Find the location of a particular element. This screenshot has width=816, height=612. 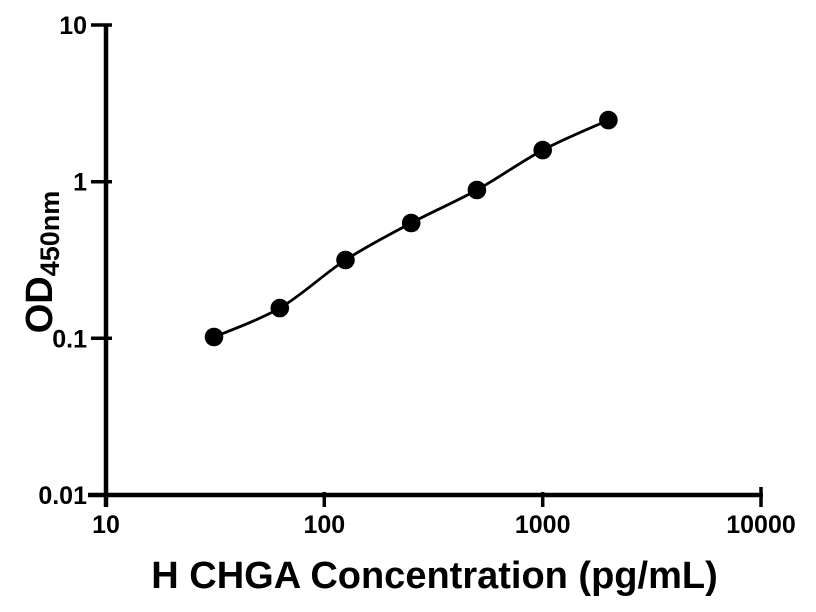

x-axis-title: H CHGA Concentration (pg/mL) is located at coordinates (434, 580).